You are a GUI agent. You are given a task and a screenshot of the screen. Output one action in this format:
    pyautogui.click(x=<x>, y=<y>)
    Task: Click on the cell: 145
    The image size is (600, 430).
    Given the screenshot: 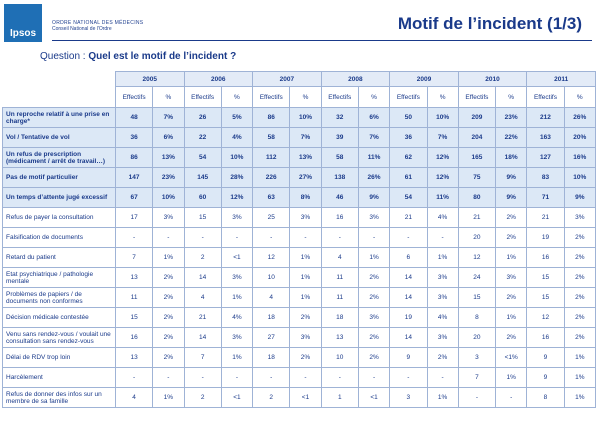 What is the action you would take?
    pyautogui.click(x=202, y=177)
    